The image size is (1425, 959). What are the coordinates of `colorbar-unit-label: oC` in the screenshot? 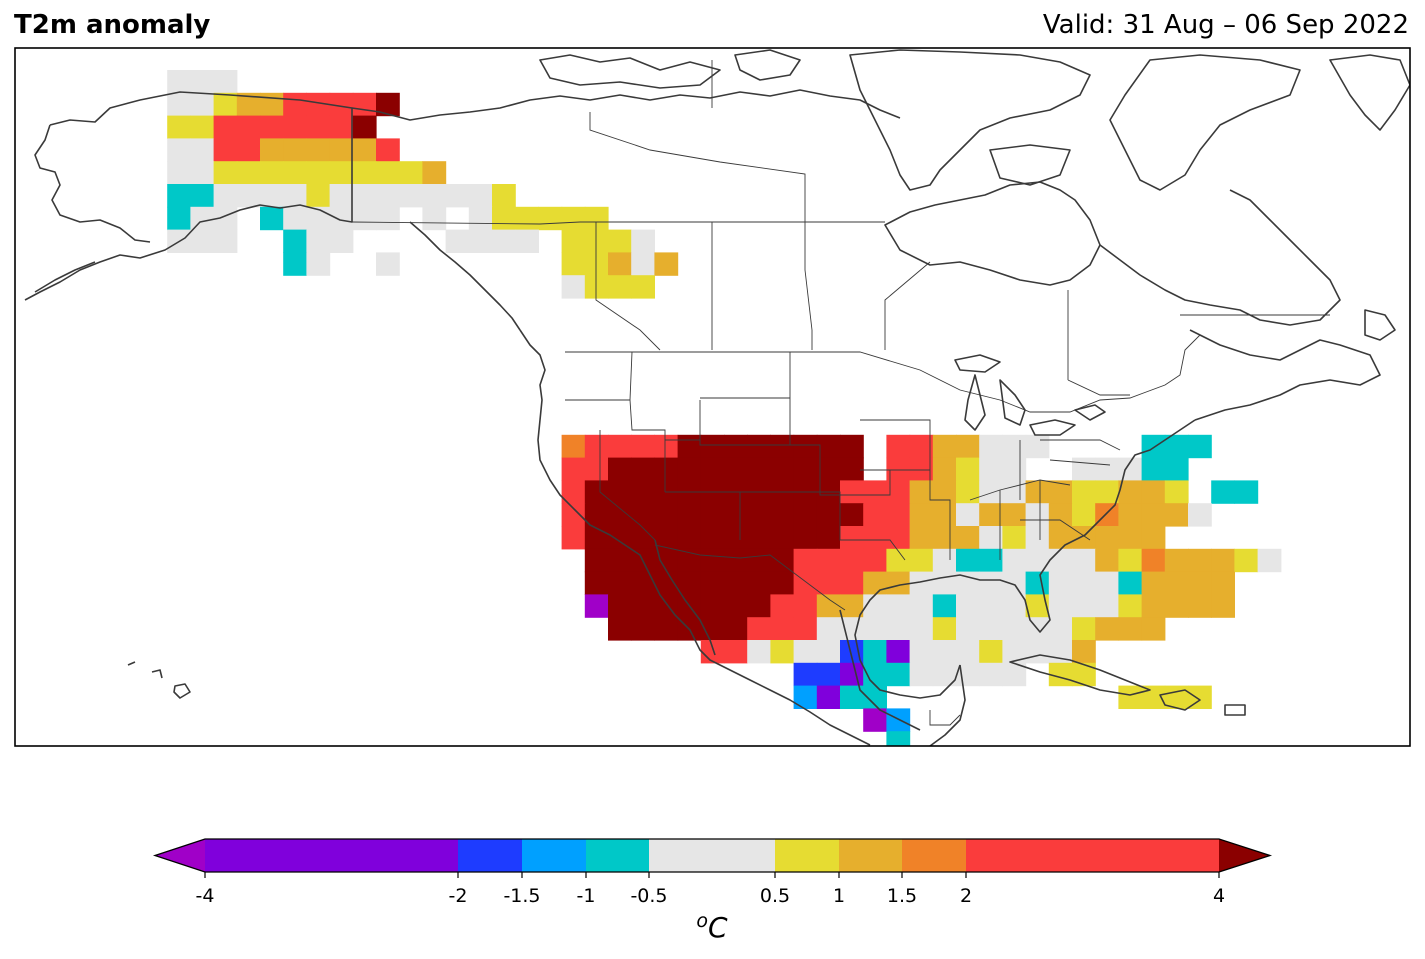 It's located at (712, 927).